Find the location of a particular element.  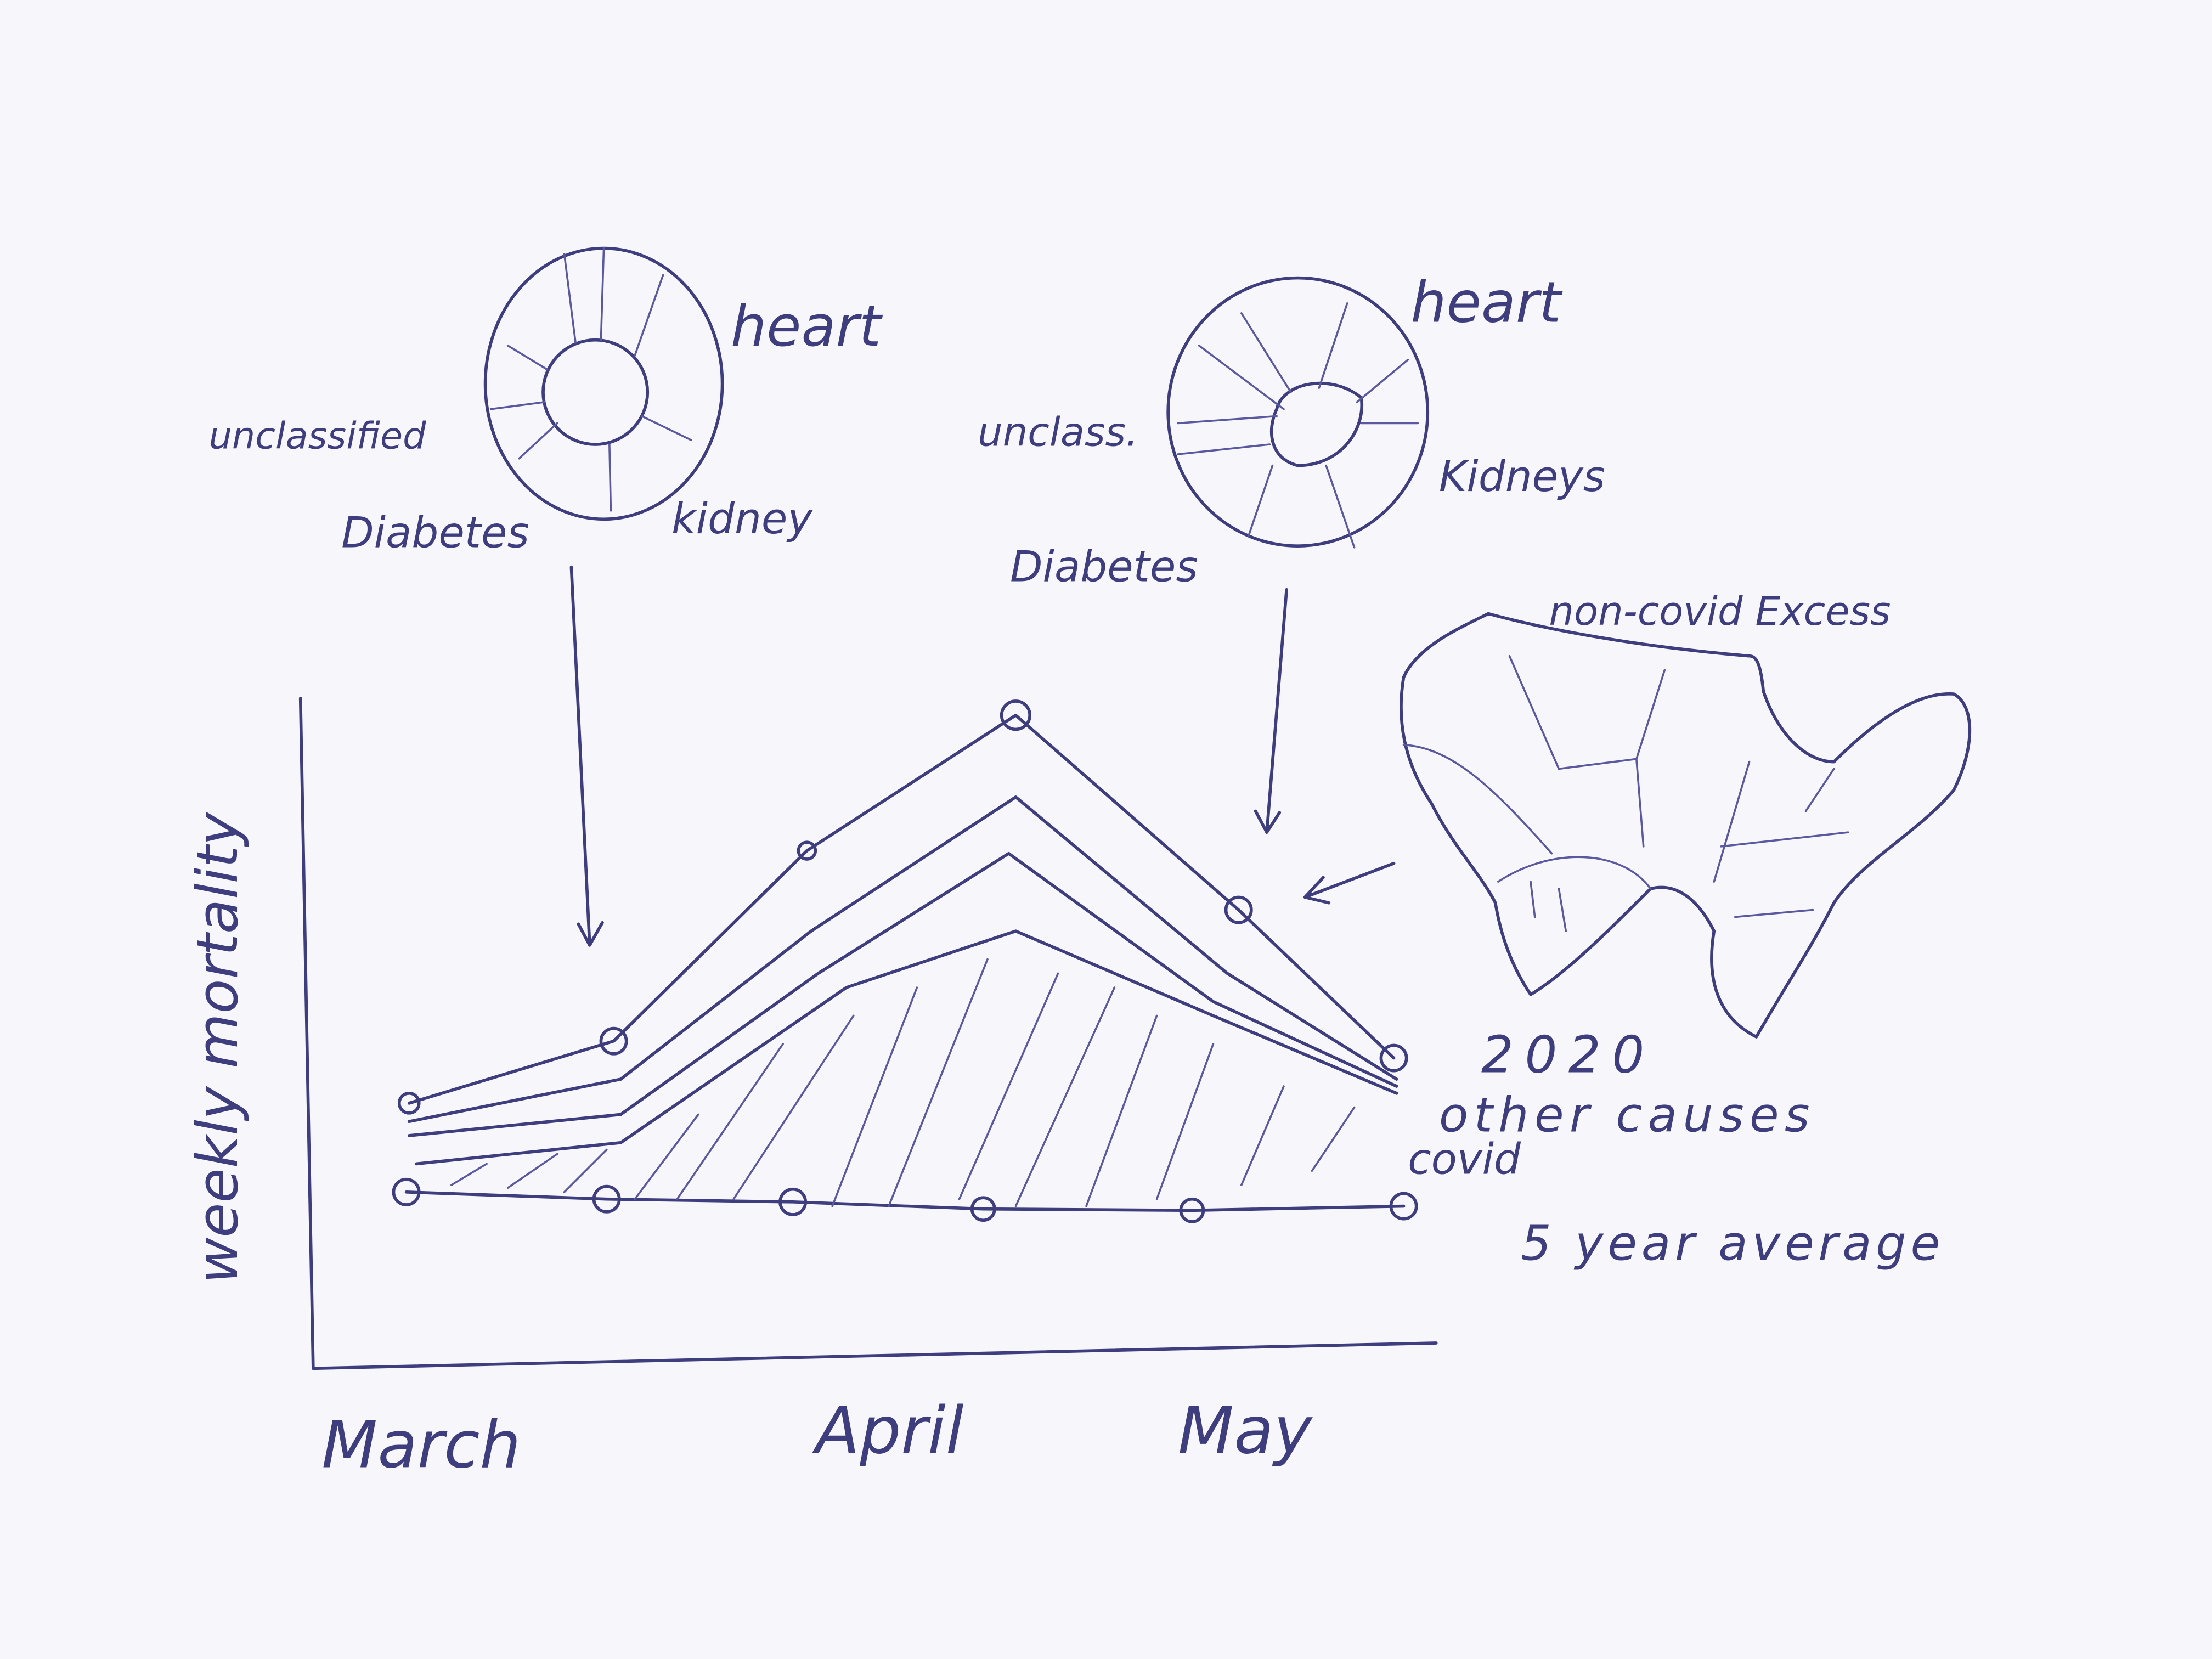

donut-label: Kidneys is located at coordinates (1522, 477).